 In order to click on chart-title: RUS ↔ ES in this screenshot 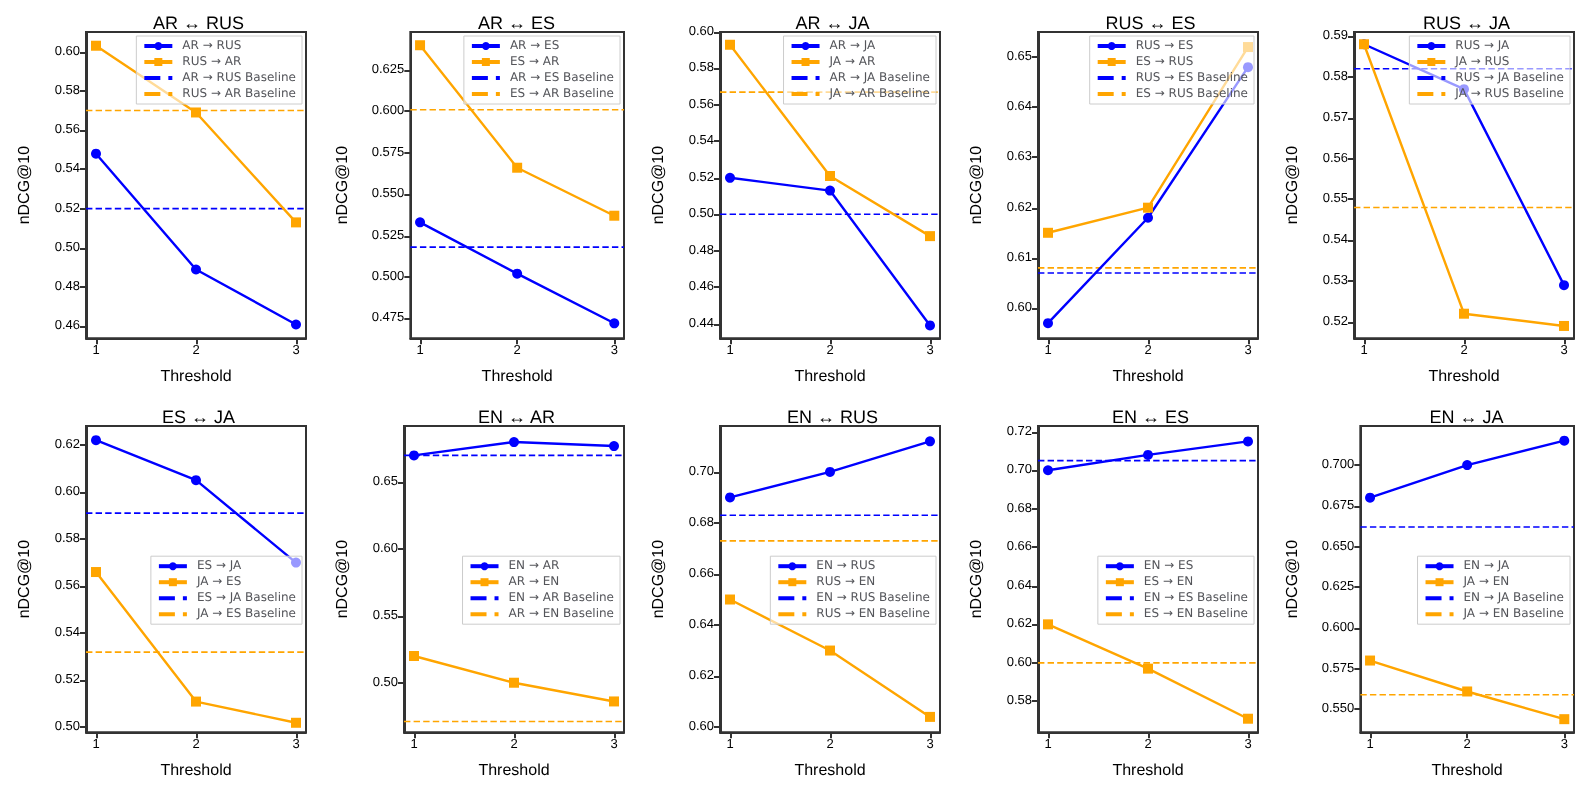, I will do `click(1150, 23)`.